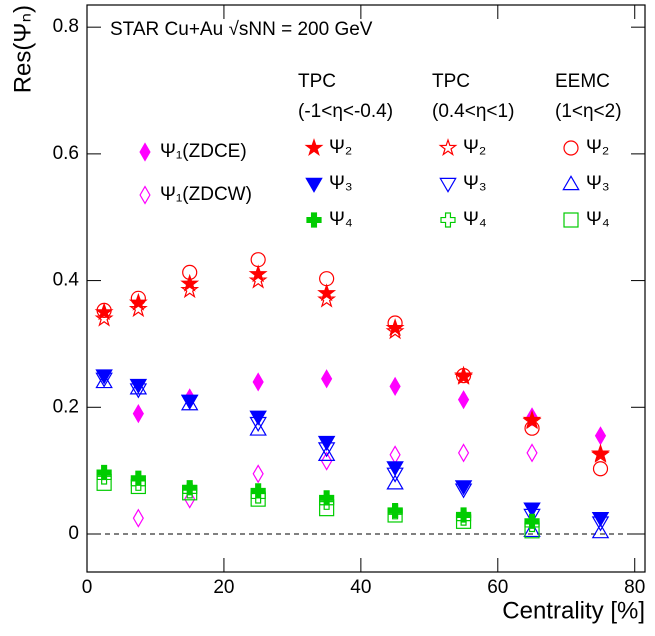 The image size is (655, 636). What do you see at coordinates (223, 587) in the screenshot?
I see `x-tick-label: 20` at bounding box center [223, 587].